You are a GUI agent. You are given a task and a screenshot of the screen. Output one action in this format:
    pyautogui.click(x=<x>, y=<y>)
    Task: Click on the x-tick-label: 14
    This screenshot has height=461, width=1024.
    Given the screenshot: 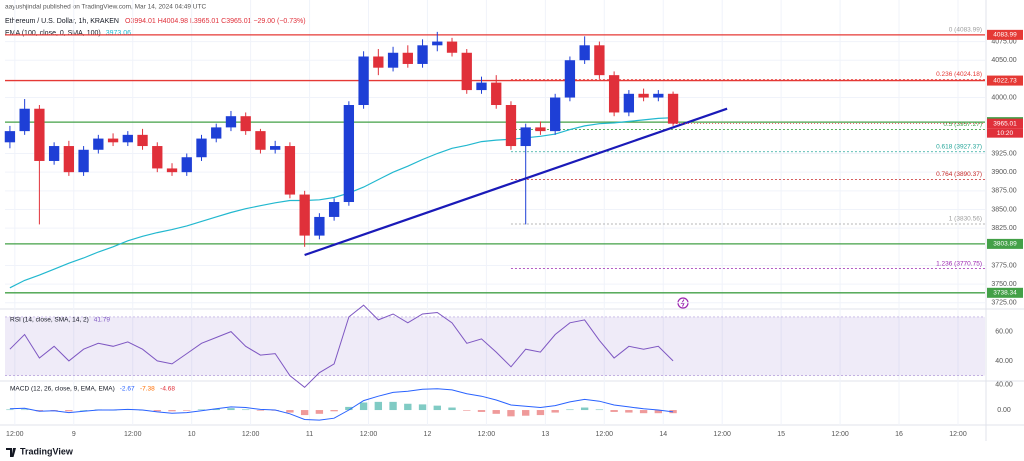 What is the action you would take?
    pyautogui.click(x=663, y=434)
    